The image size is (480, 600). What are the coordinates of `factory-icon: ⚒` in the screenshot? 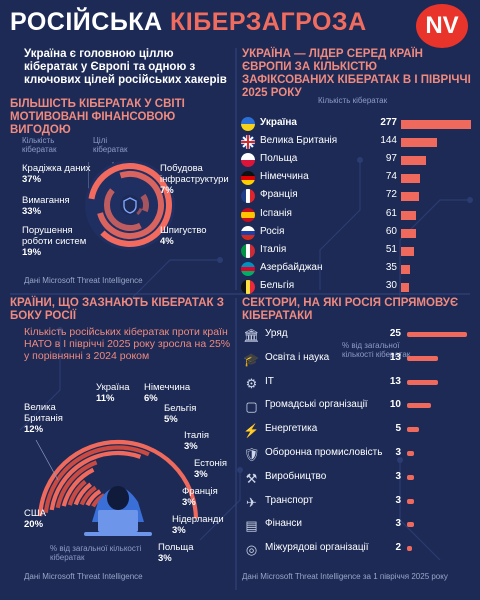 It's located at (251, 478).